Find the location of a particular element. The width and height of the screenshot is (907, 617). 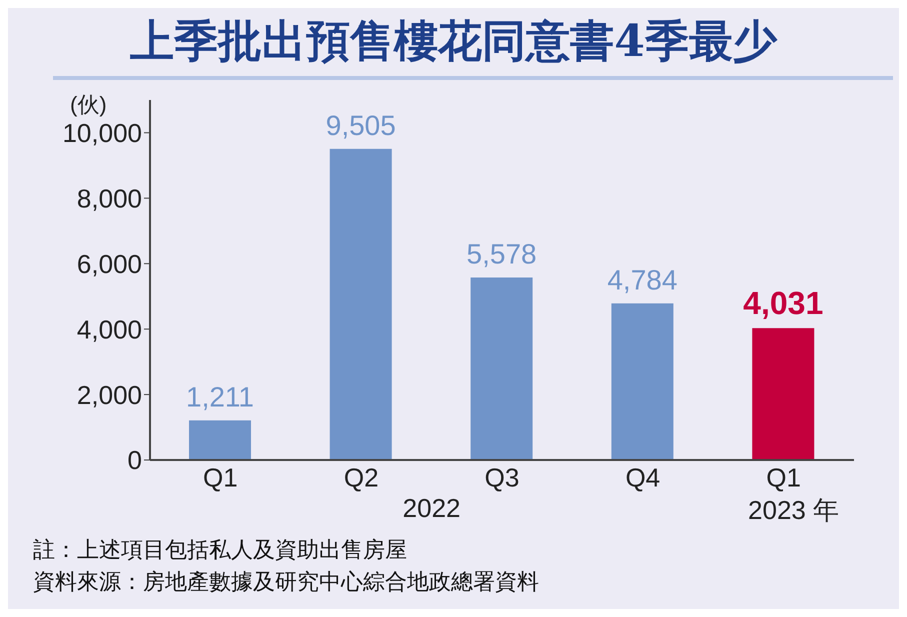

y-tick-label: 8,000 is located at coordinates (109, 198).